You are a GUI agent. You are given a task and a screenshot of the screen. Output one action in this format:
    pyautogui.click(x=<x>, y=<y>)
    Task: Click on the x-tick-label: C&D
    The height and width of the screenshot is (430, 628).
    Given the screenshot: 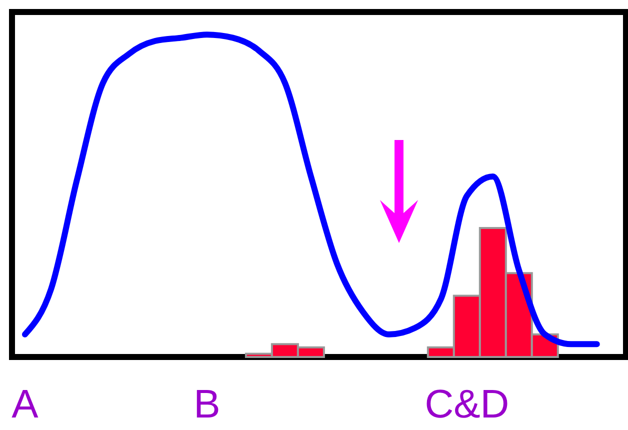 What is the action you would take?
    pyautogui.click(x=467, y=404)
    